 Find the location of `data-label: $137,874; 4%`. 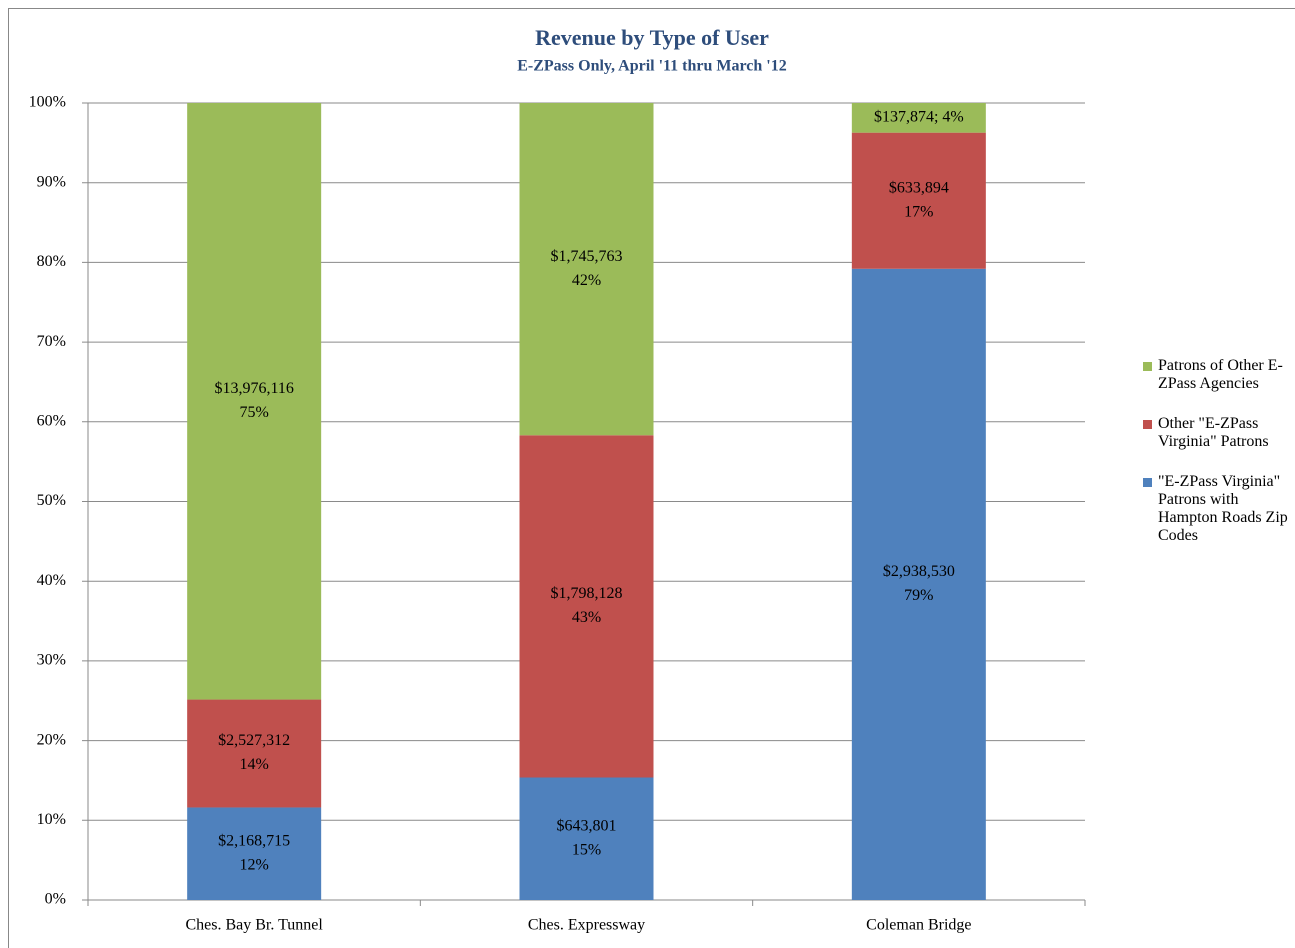

data-label: $137,874; 4% is located at coordinates (919, 116).